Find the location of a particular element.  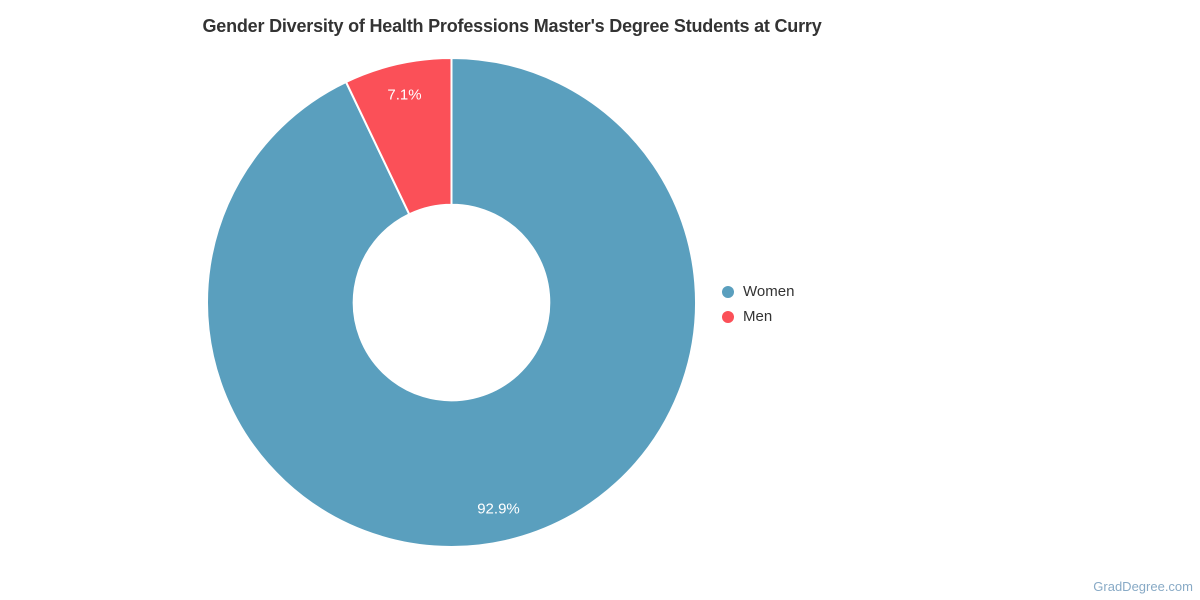

legend-item-men: Men is located at coordinates (758, 316).